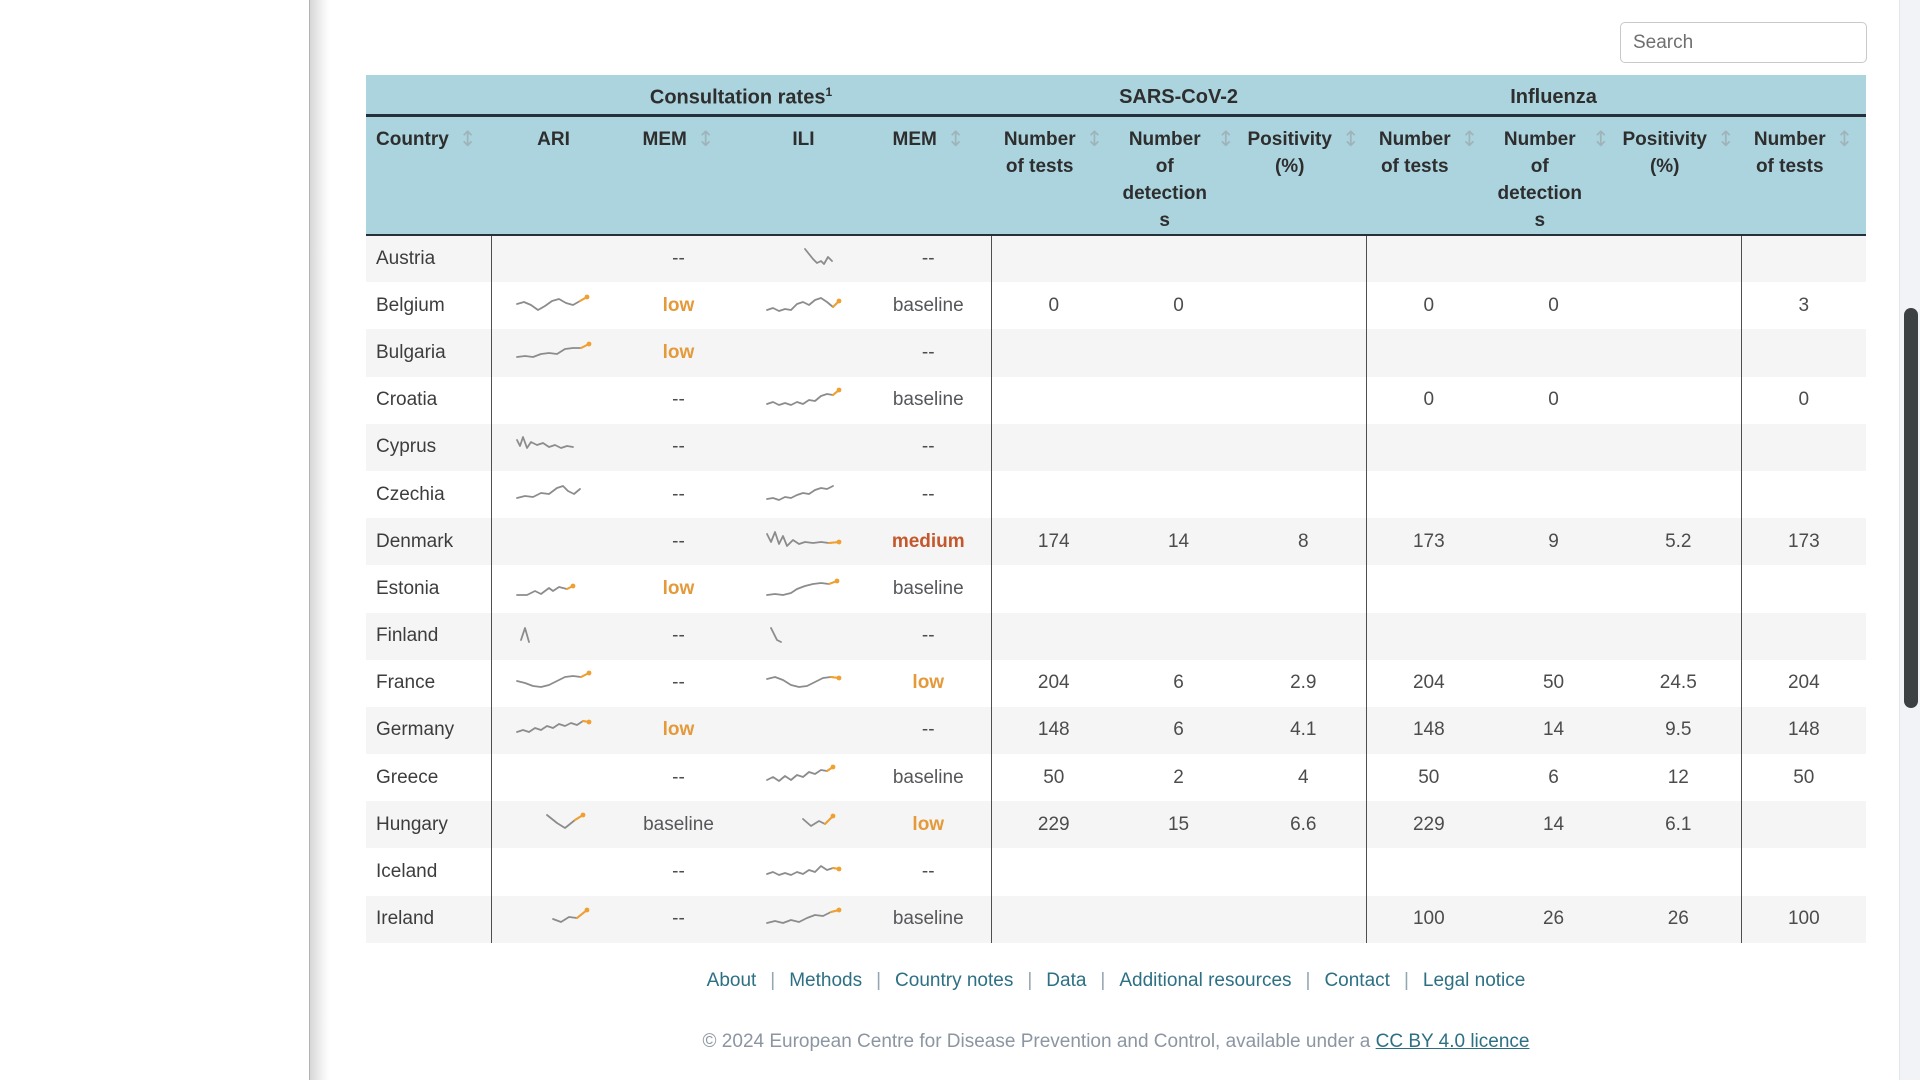  What do you see at coordinates (1179, 96) in the screenshot?
I see `group-header-sars-cov-2: SARS-CoV-2` at bounding box center [1179, 96].